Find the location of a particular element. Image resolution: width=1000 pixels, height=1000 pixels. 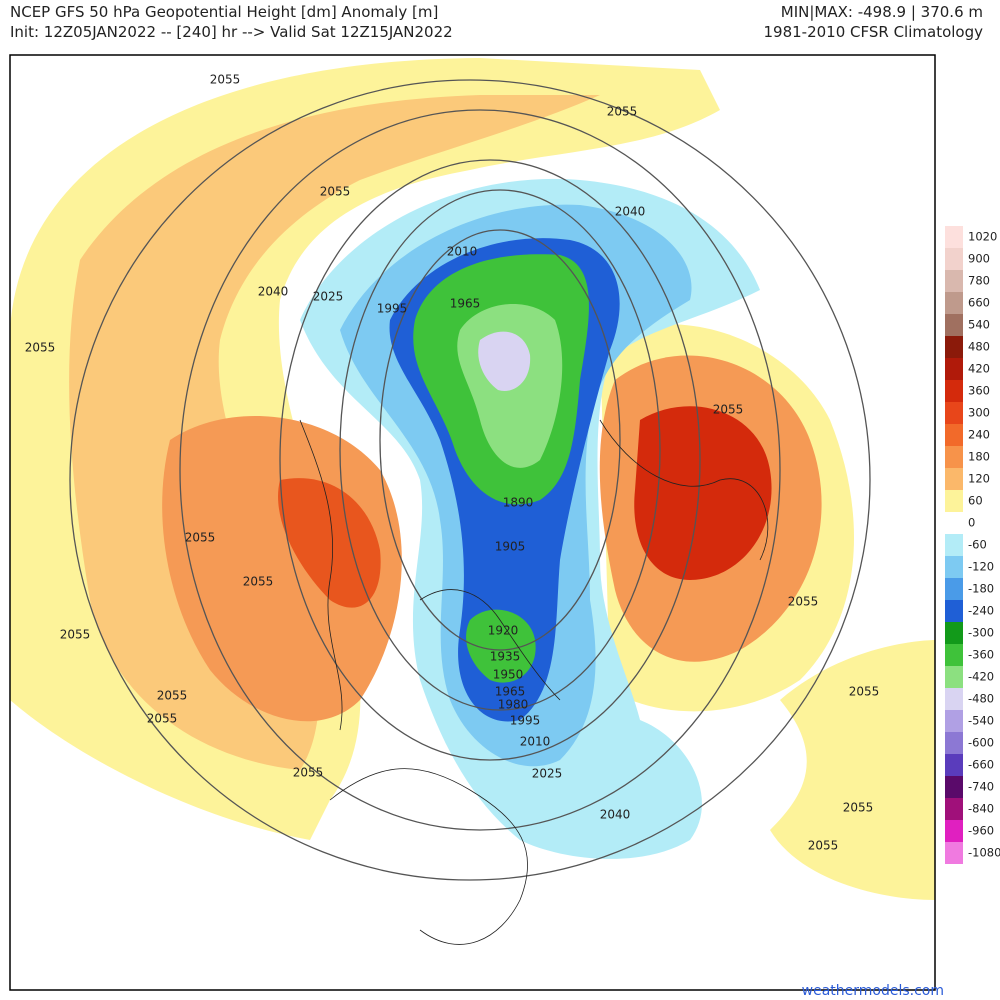

colorbar-label: 900 is located at coordinates (979, 259).